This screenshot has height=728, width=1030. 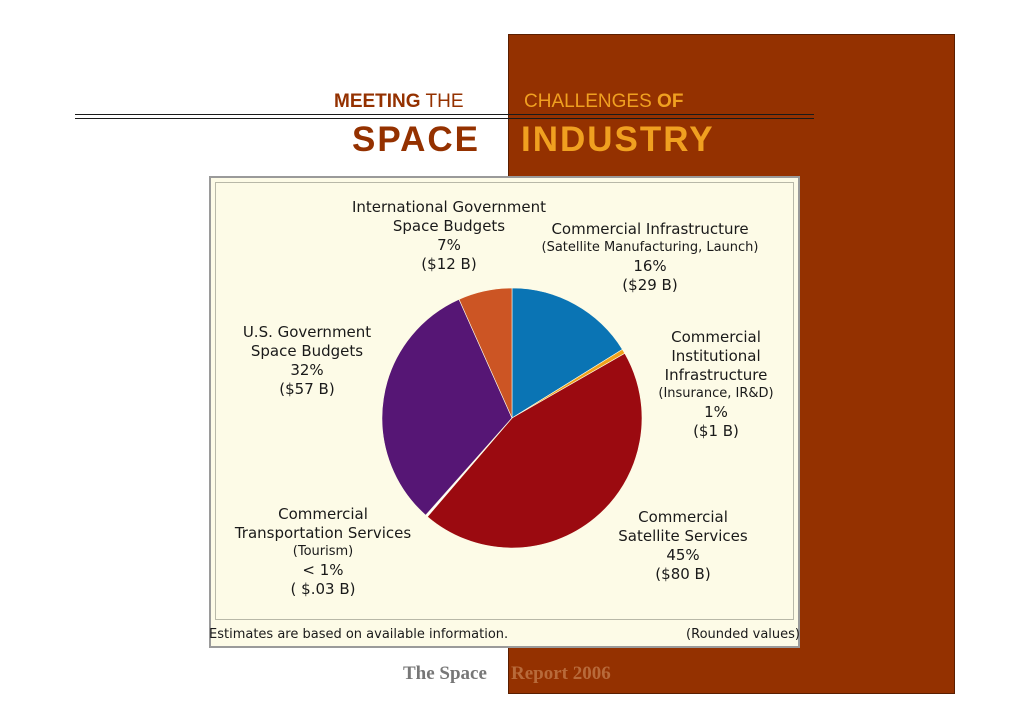 I want to click on slice-commercial-infrastructure, so click(x=567, y=353).